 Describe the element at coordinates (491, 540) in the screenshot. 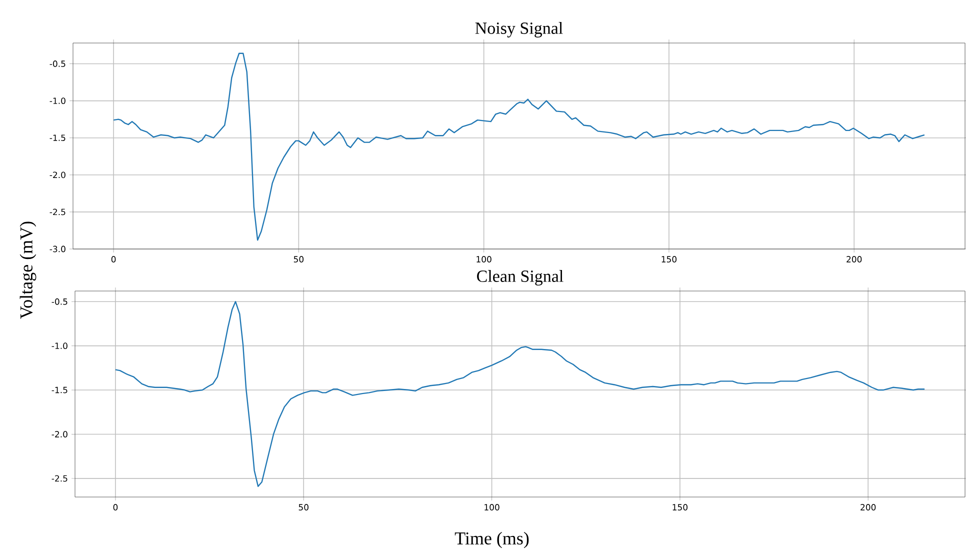

I see `x-axis-title: Time (ms)` at that location.